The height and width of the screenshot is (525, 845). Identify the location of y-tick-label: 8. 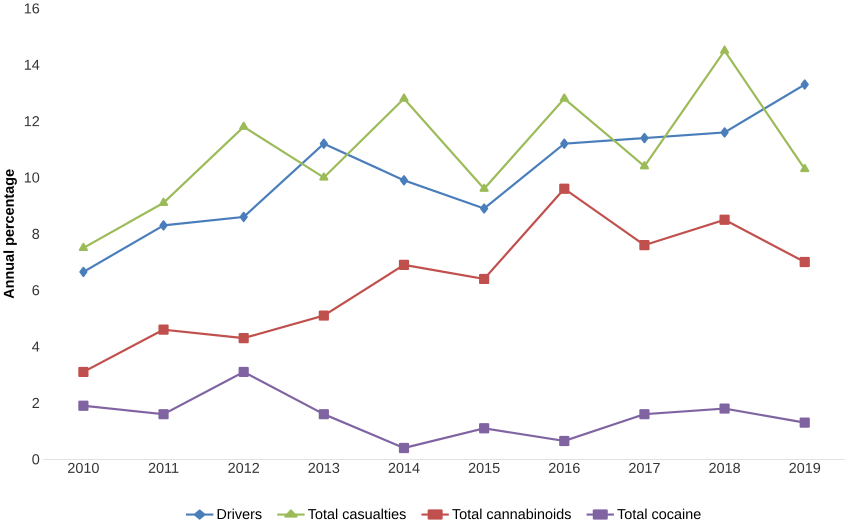
(36, 234).